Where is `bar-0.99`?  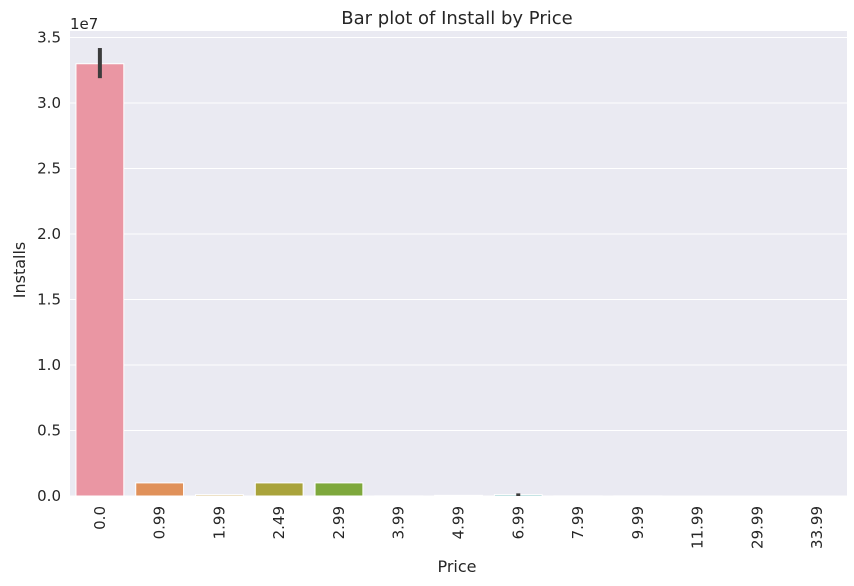
bar-0.99 is located at coordinates (160, 489).